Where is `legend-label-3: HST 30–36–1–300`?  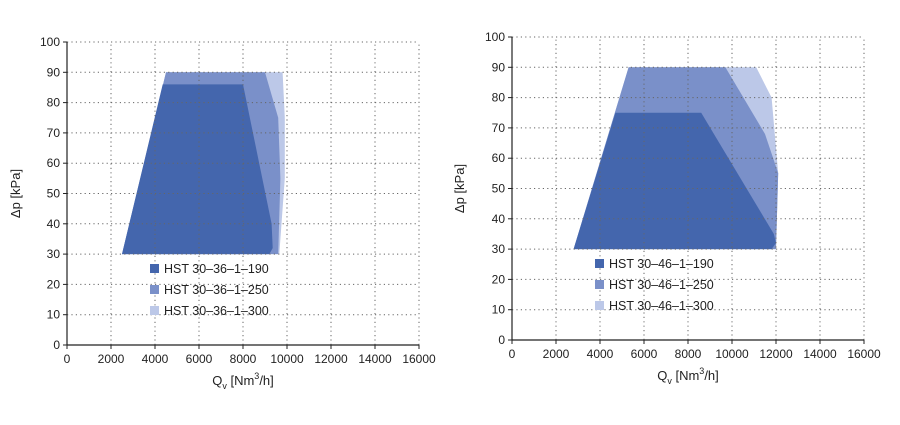
legend-label-3: HST 30–36–1–300 is located at coordinates (216, 311).